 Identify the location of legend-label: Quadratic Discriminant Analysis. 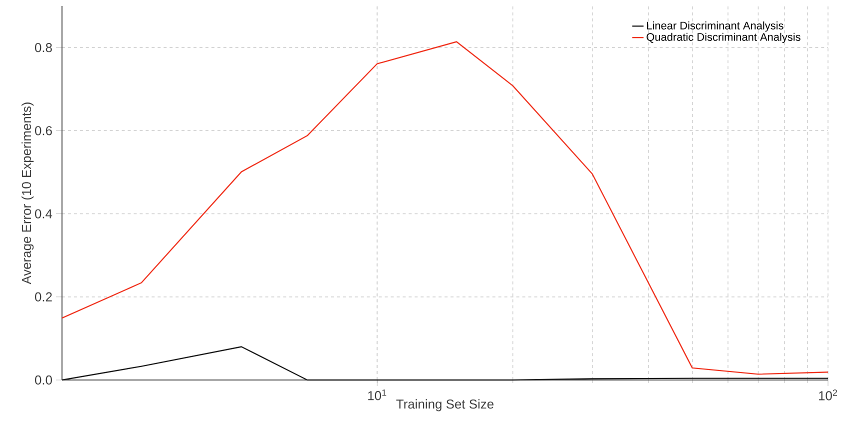
(723, 38).